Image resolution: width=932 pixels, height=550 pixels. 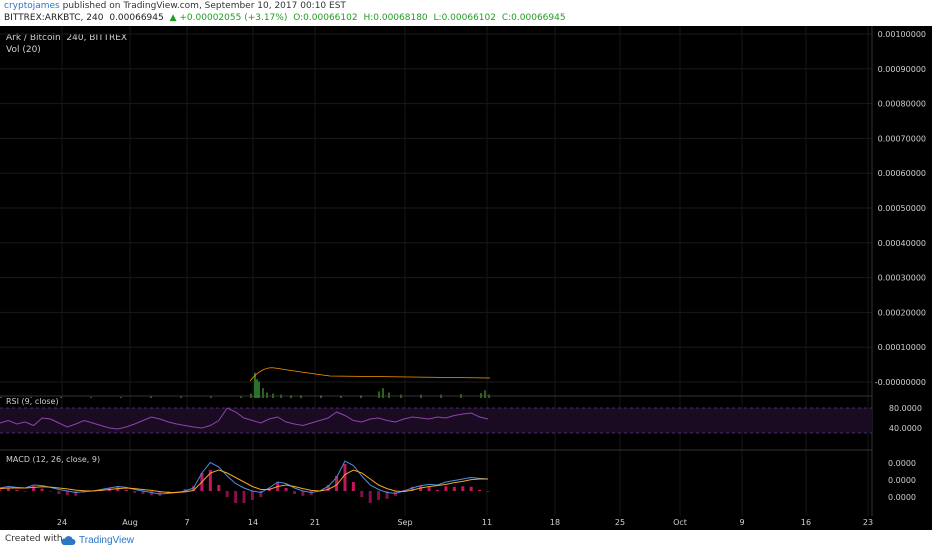 I want to click on x-tick-label: 25, so click(x=620, y=522).